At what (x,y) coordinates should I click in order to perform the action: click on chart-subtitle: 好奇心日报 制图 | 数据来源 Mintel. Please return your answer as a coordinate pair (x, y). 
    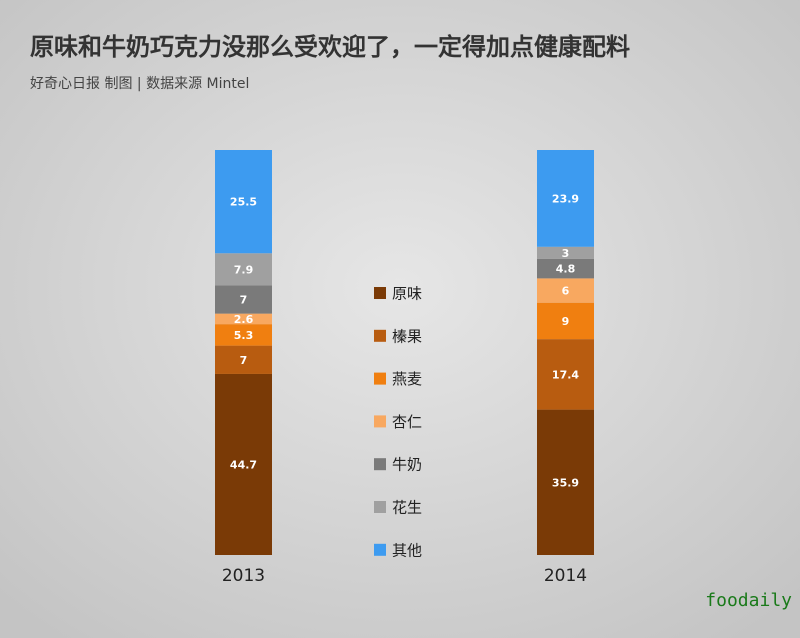
    Looking at the image, I should click on (139, 83).